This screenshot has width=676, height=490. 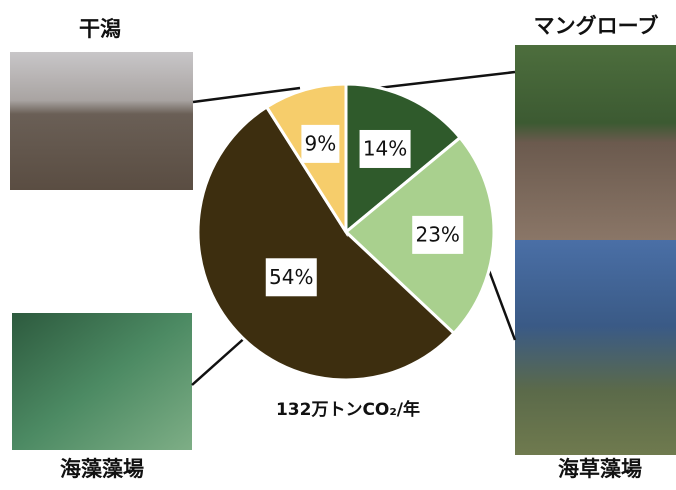 What do you see at coordinates (595, 142) in the screenshot?
I see `photo-mangrove` at bounding box center [595, 142].